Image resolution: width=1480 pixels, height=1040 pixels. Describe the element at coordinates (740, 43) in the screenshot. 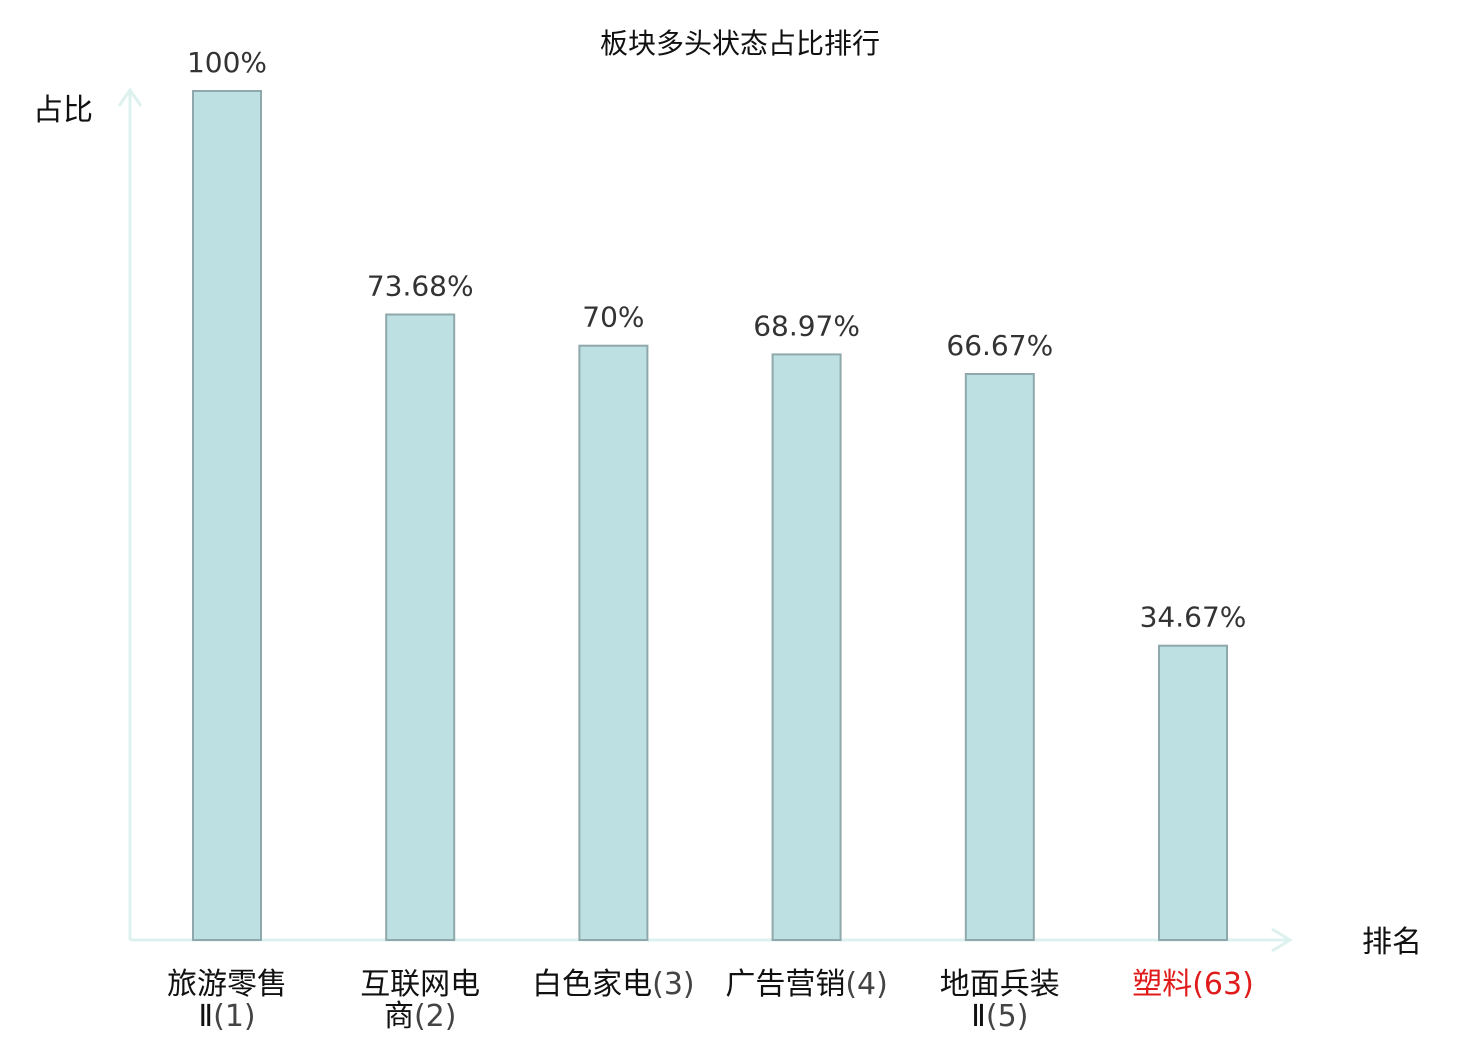

I see `chart-title: 板块多头状态占比排行` at that location.